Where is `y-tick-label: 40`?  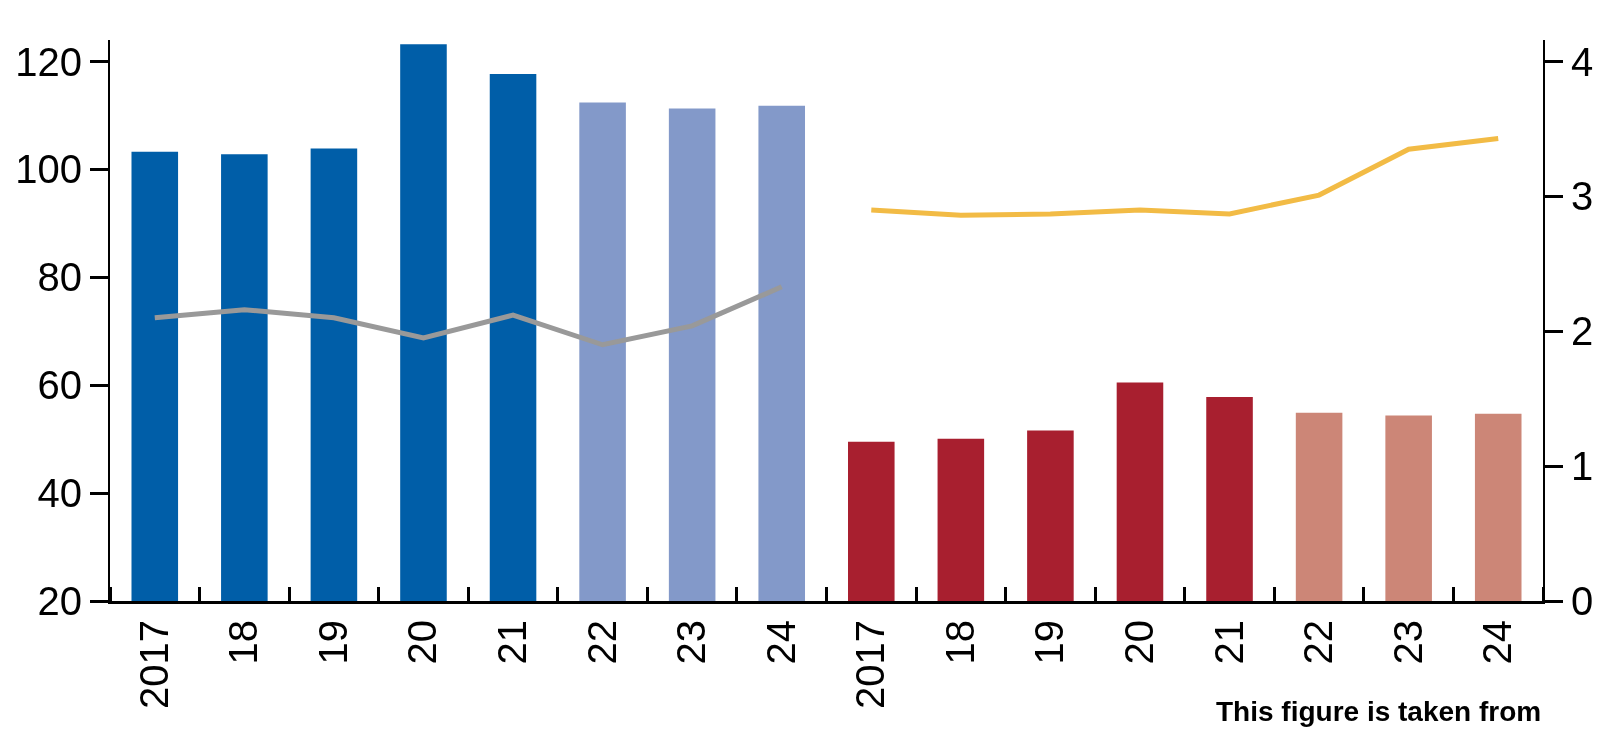 y-tick-label: 40 is located at coordinates (59, 493).